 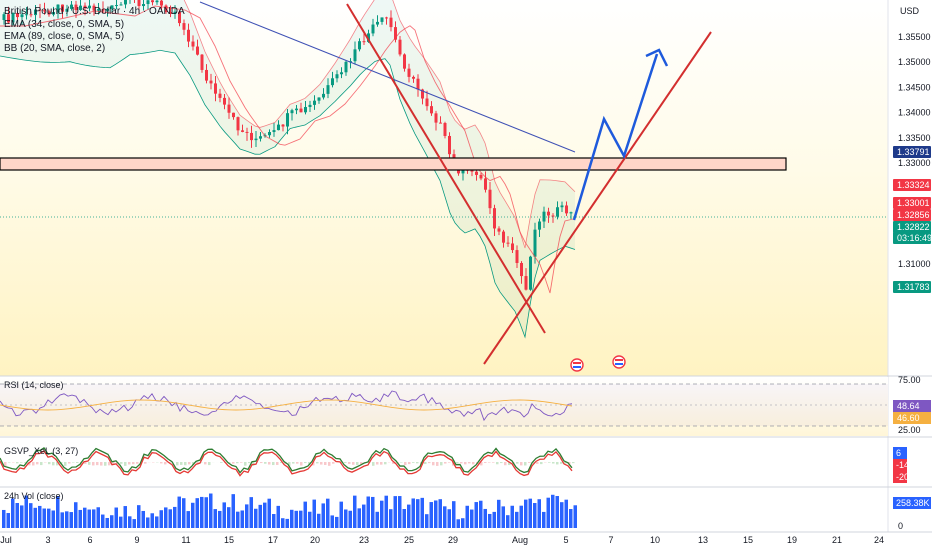 I want to click on legend-bb: BB (20, SMA, close, 2), so click(x=55, y=48).